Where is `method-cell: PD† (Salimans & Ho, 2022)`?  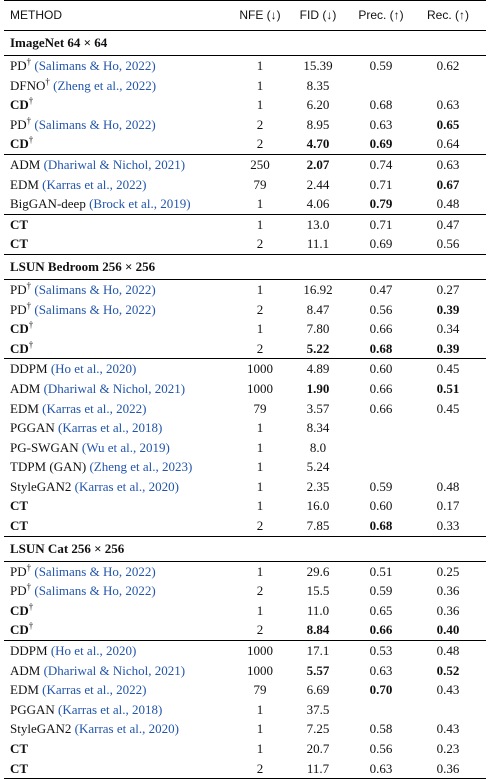
method-cell: PD† (Salimans & Ho, 2022) is located at coordinates (83, 572).